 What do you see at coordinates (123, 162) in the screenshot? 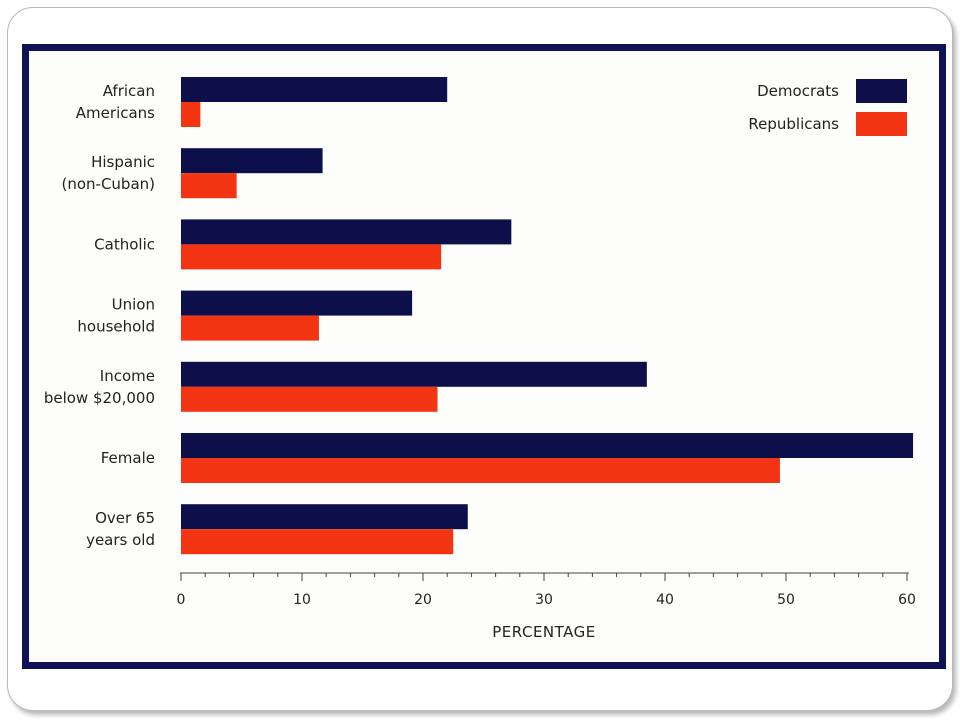
I see `category-label: Hispanic` at bounding box center [123, 162].